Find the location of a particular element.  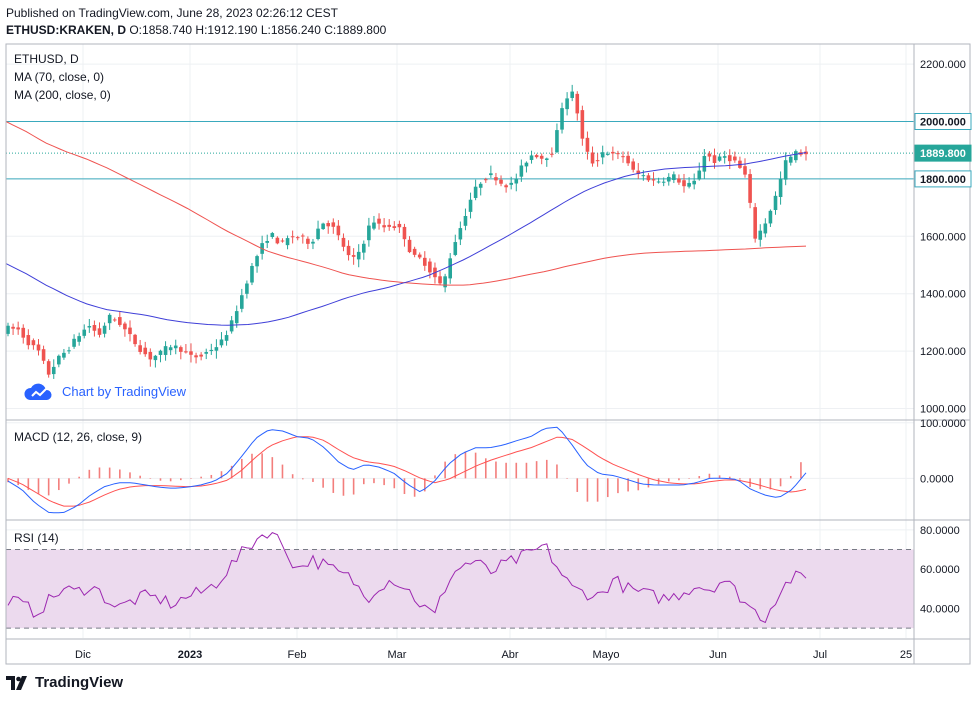

price-label-value: 1800.000 is located at coordinates (943, 180).